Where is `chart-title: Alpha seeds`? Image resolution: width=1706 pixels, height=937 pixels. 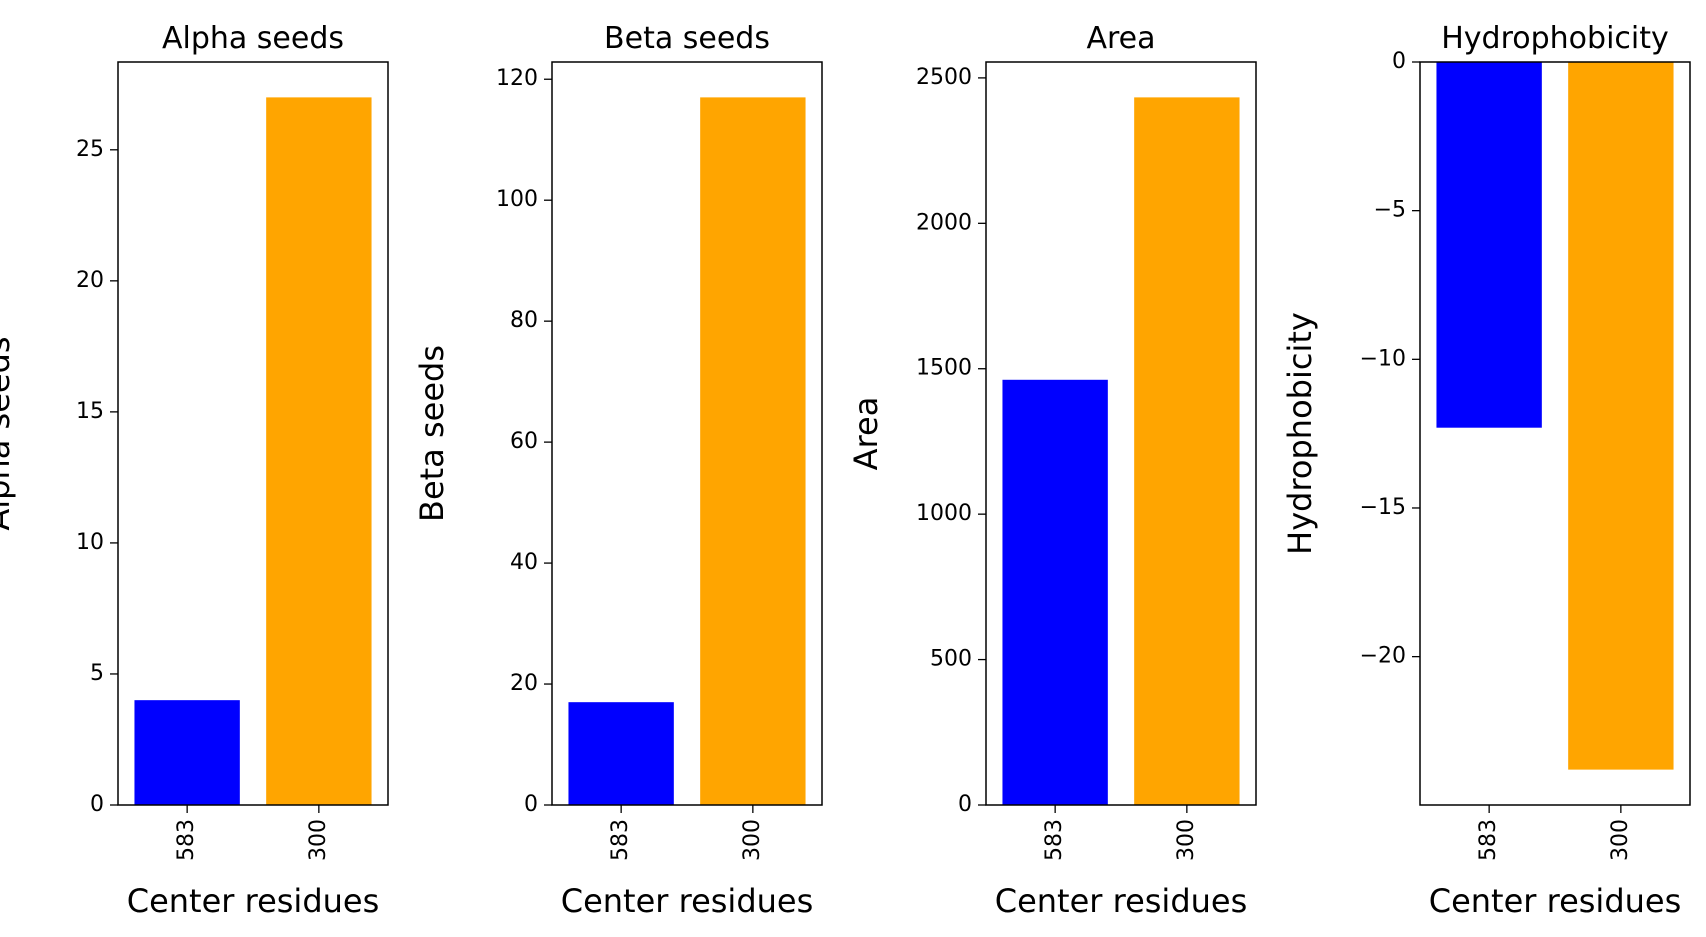
chart-title: Alpha seeds is located at coordinates (253, 38).